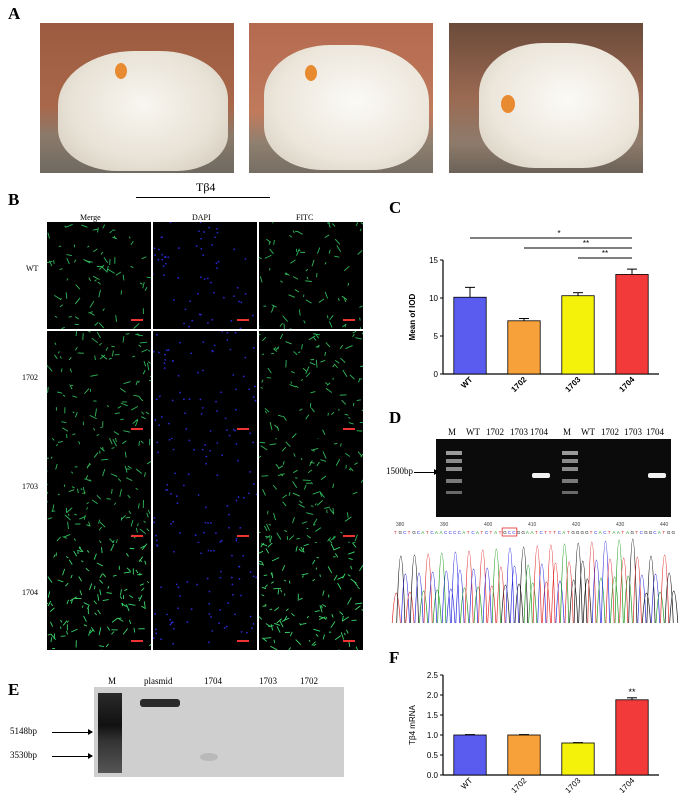 The image size is (683, 805). What do you see at coordinates (632, 692) in the screenshot?
I see `significance-marker: **` at bounding box center [632, 692].